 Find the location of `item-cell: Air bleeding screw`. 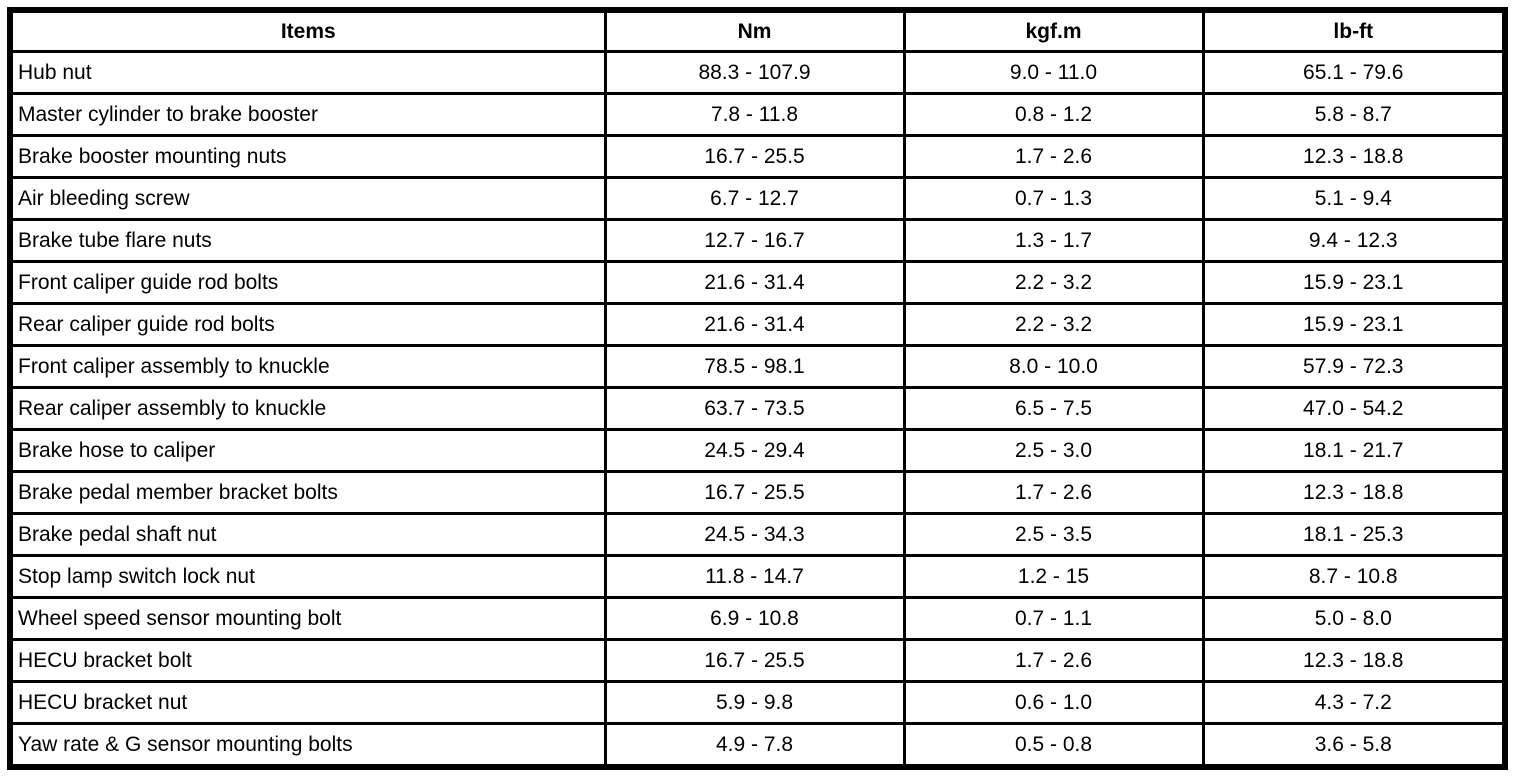

item-cell: Air bleeding screw is located at coordinates (307, 198).